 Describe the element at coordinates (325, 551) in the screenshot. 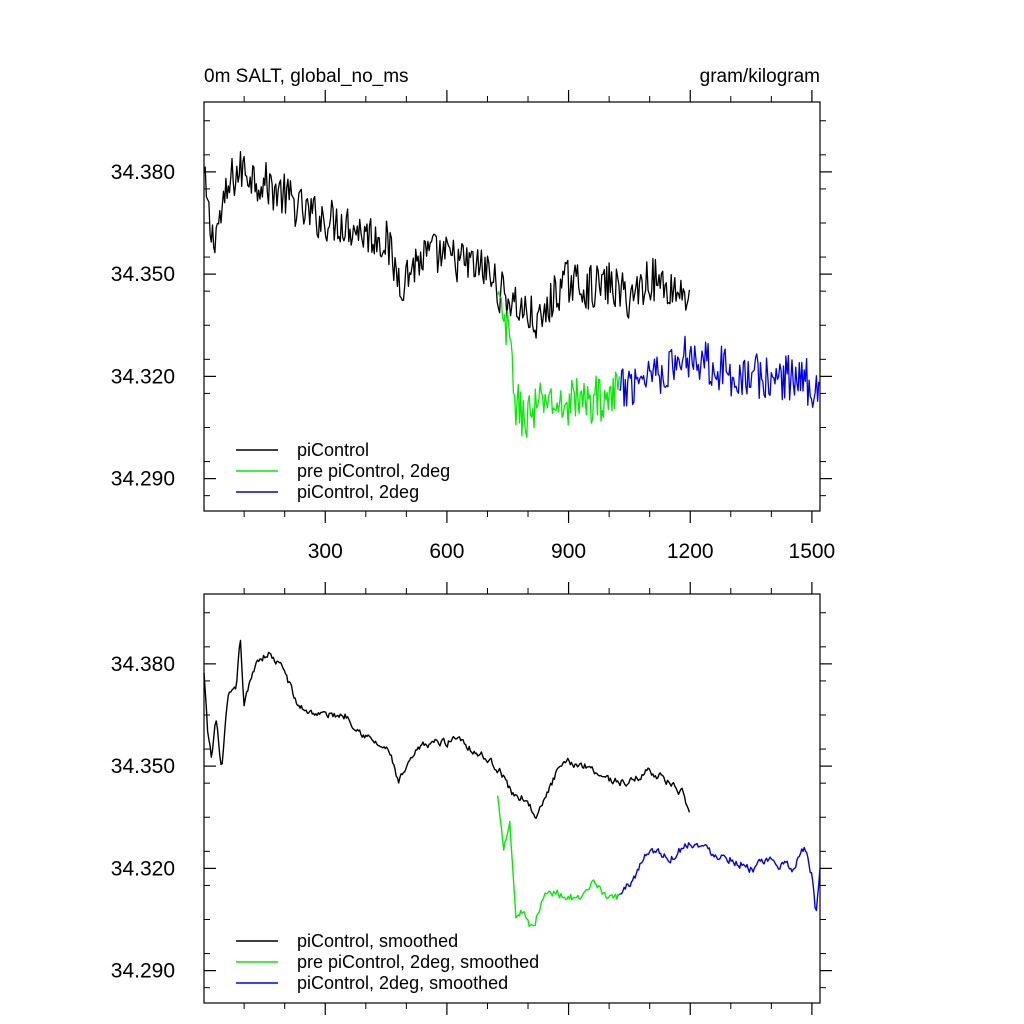

I see `x-tick-label: 300` at that location.